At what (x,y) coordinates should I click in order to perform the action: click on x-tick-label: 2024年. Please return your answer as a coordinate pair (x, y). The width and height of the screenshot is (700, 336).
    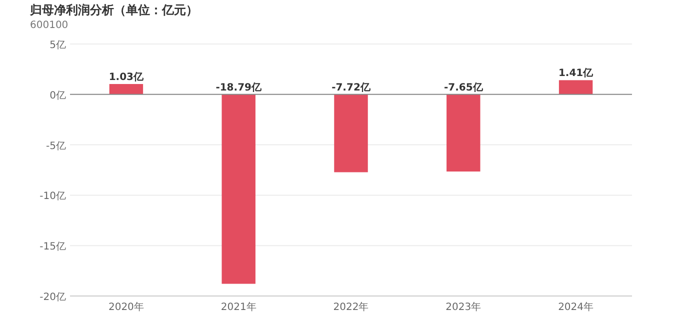
    Looking at the image, I should click on (576, 307).